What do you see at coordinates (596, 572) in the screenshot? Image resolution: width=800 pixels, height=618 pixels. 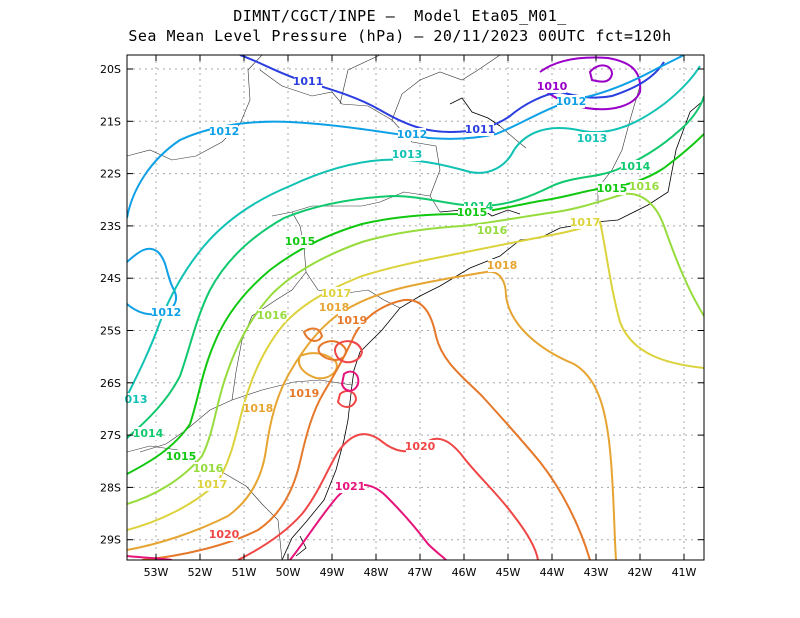 I see `lon-tick-label: 43W` at bounding box center [596, 572].